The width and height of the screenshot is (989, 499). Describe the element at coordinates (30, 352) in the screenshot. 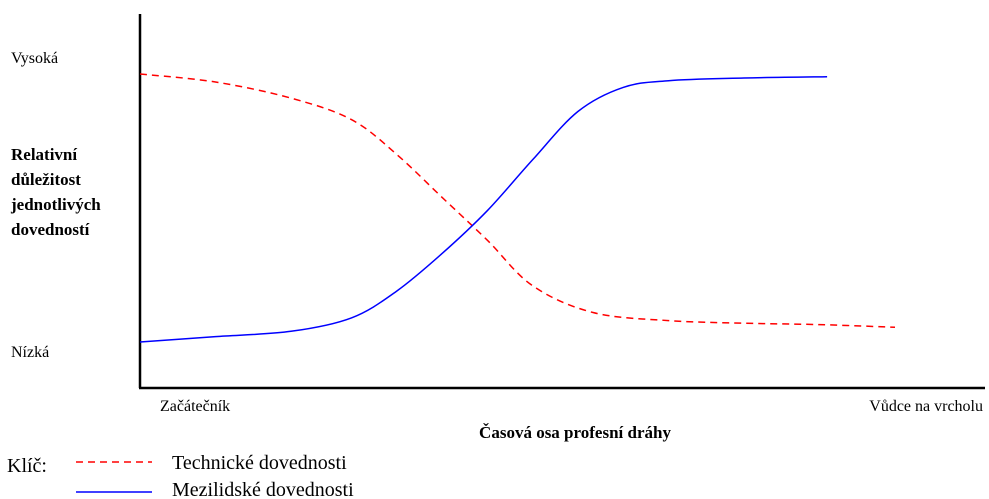

I see `y-tick-label-low: Nízká` at that location.